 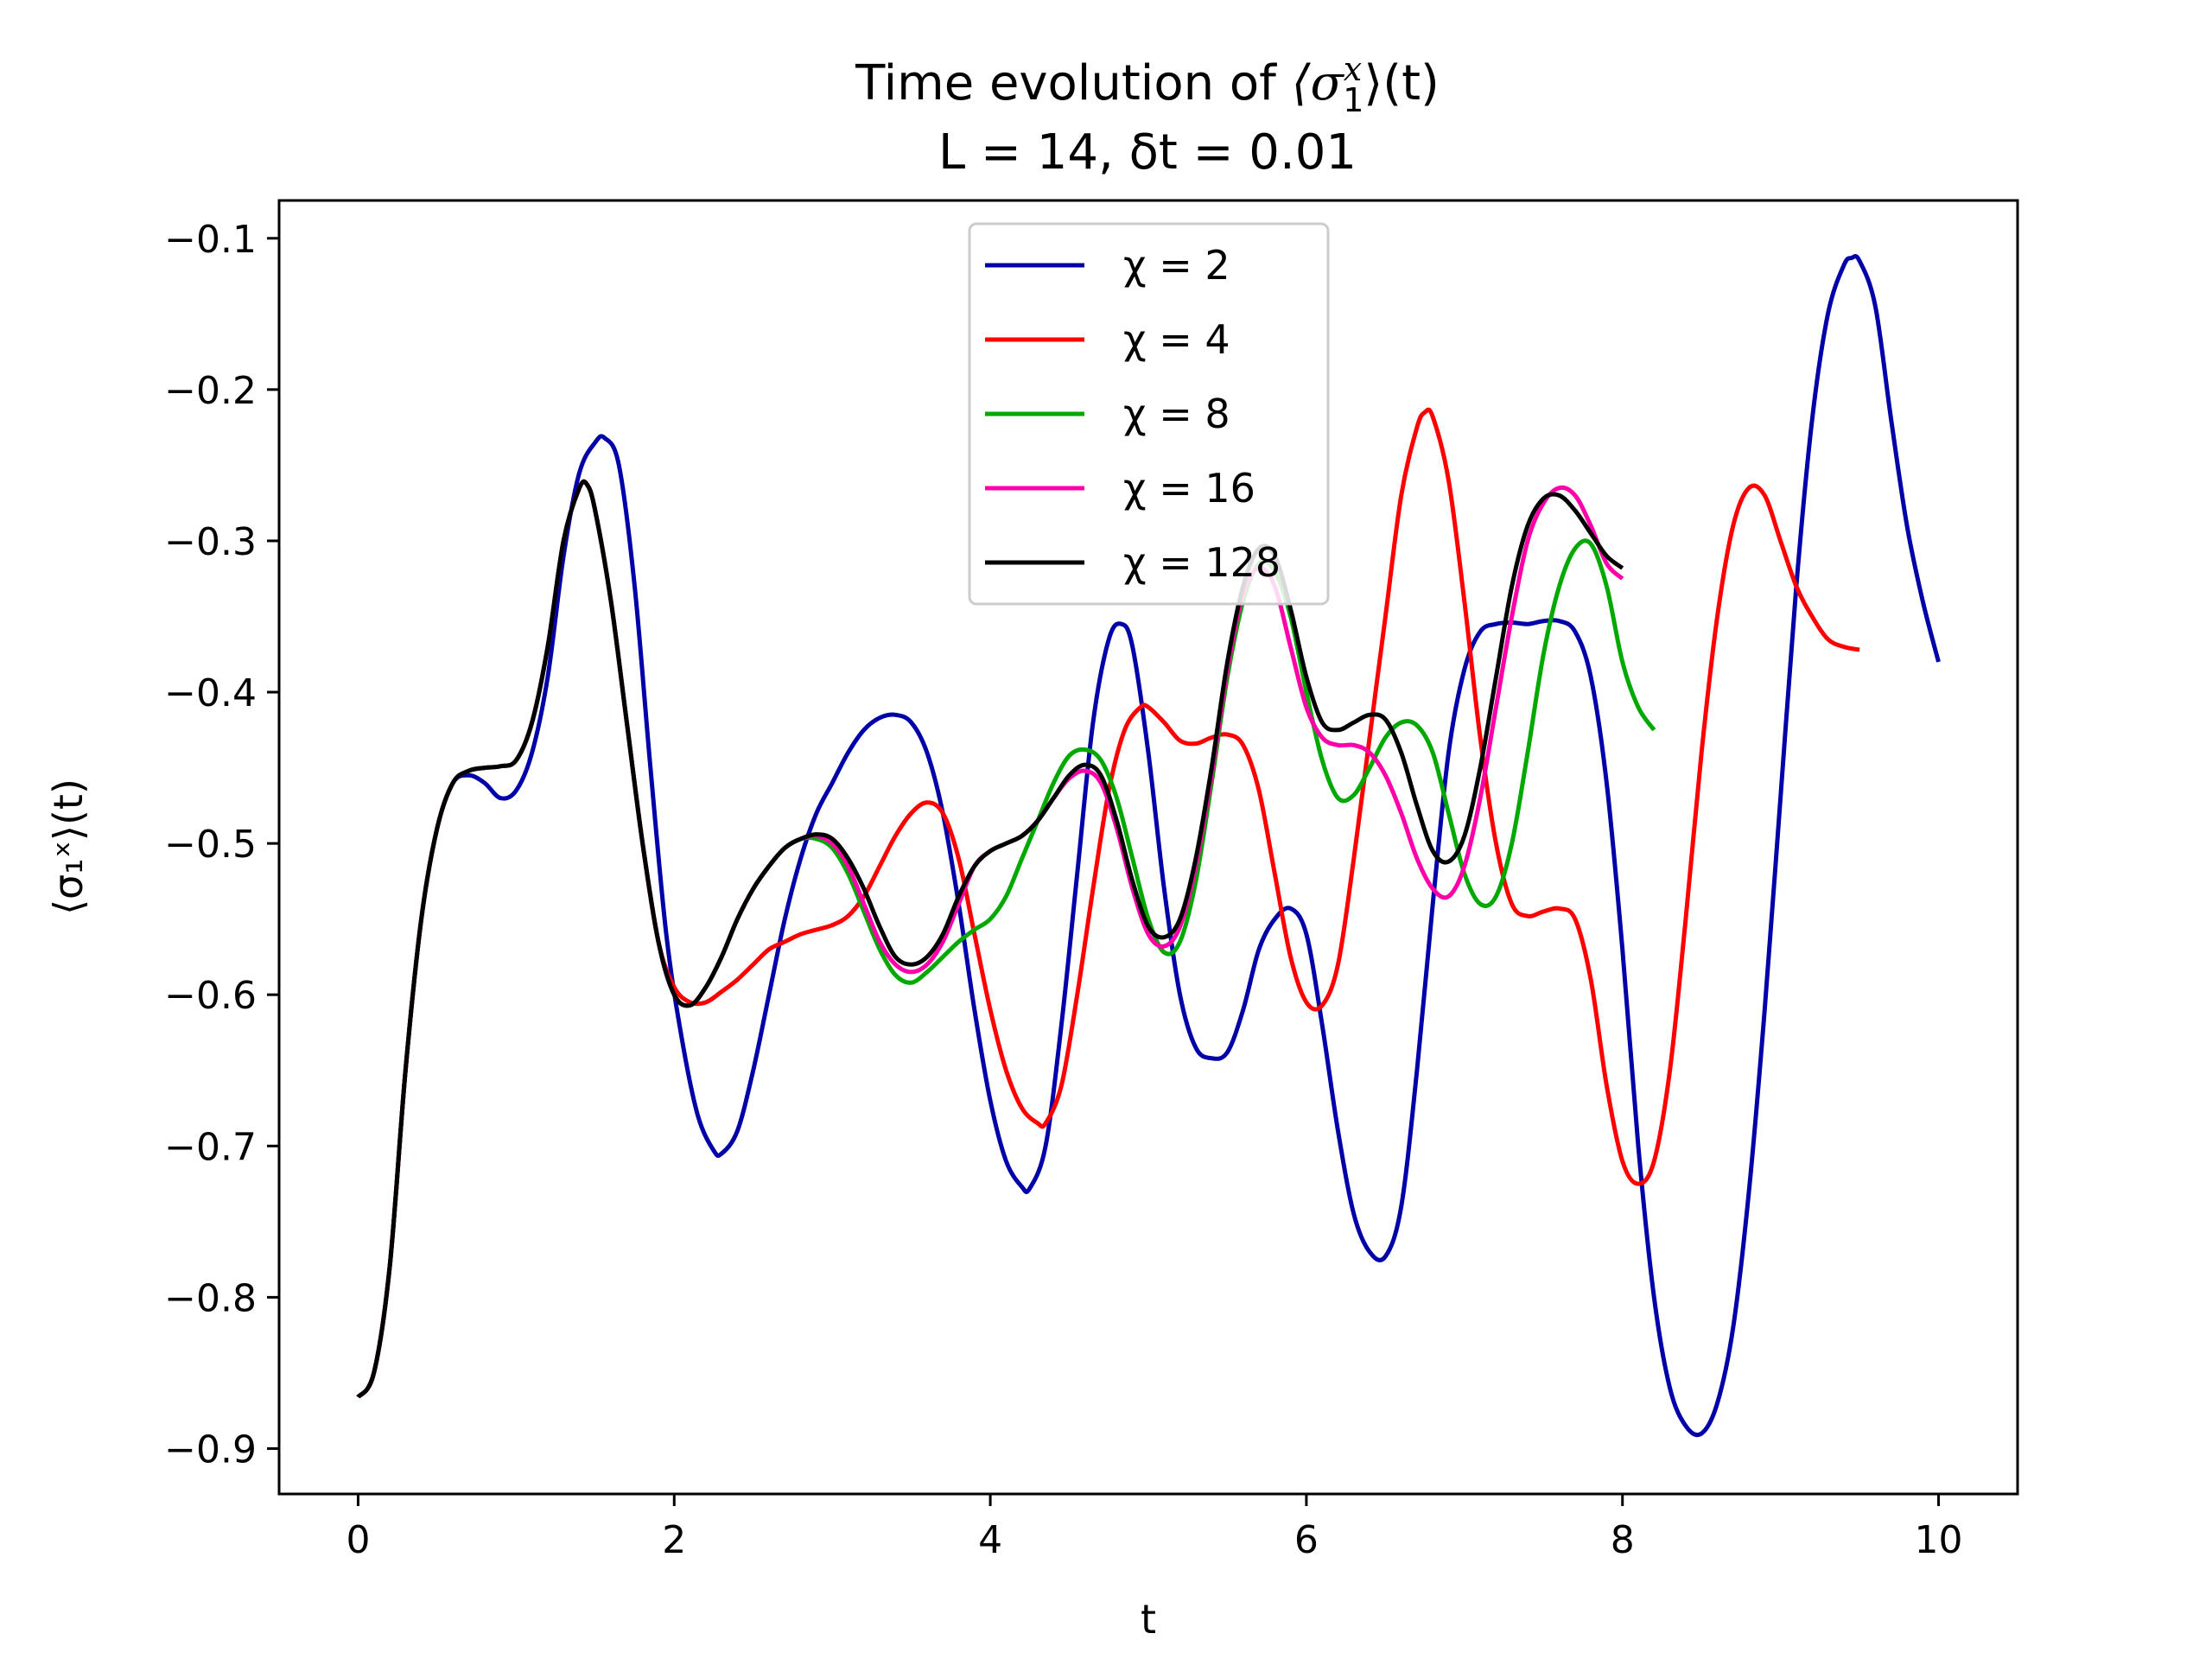 I want to click on x-tick-label: 2, so click(x=674, y=1540).